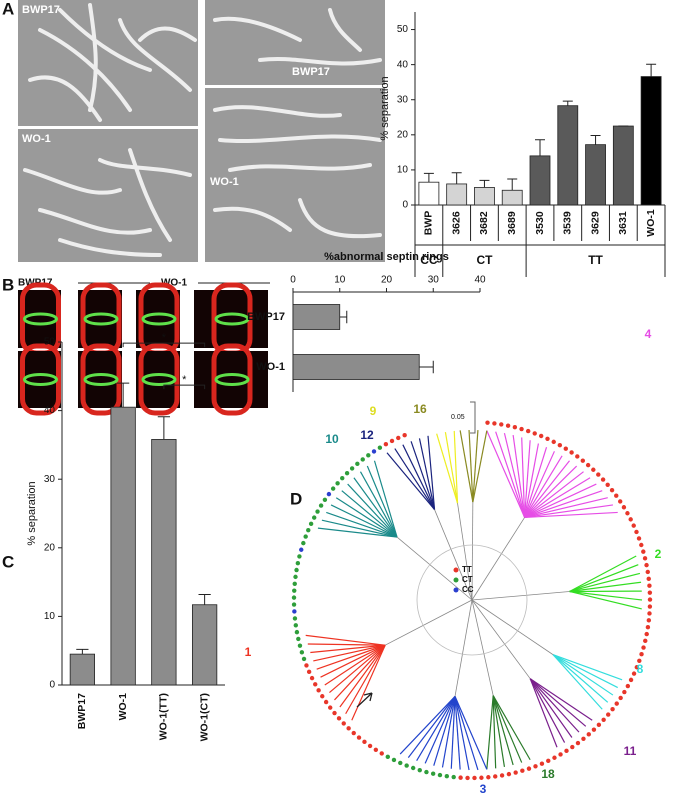 The height and width of the screenshot is (800, 678). Describe the element at coordinates (568, 223) in the screenshot. I see `x-tick-label: 3539` at that location.